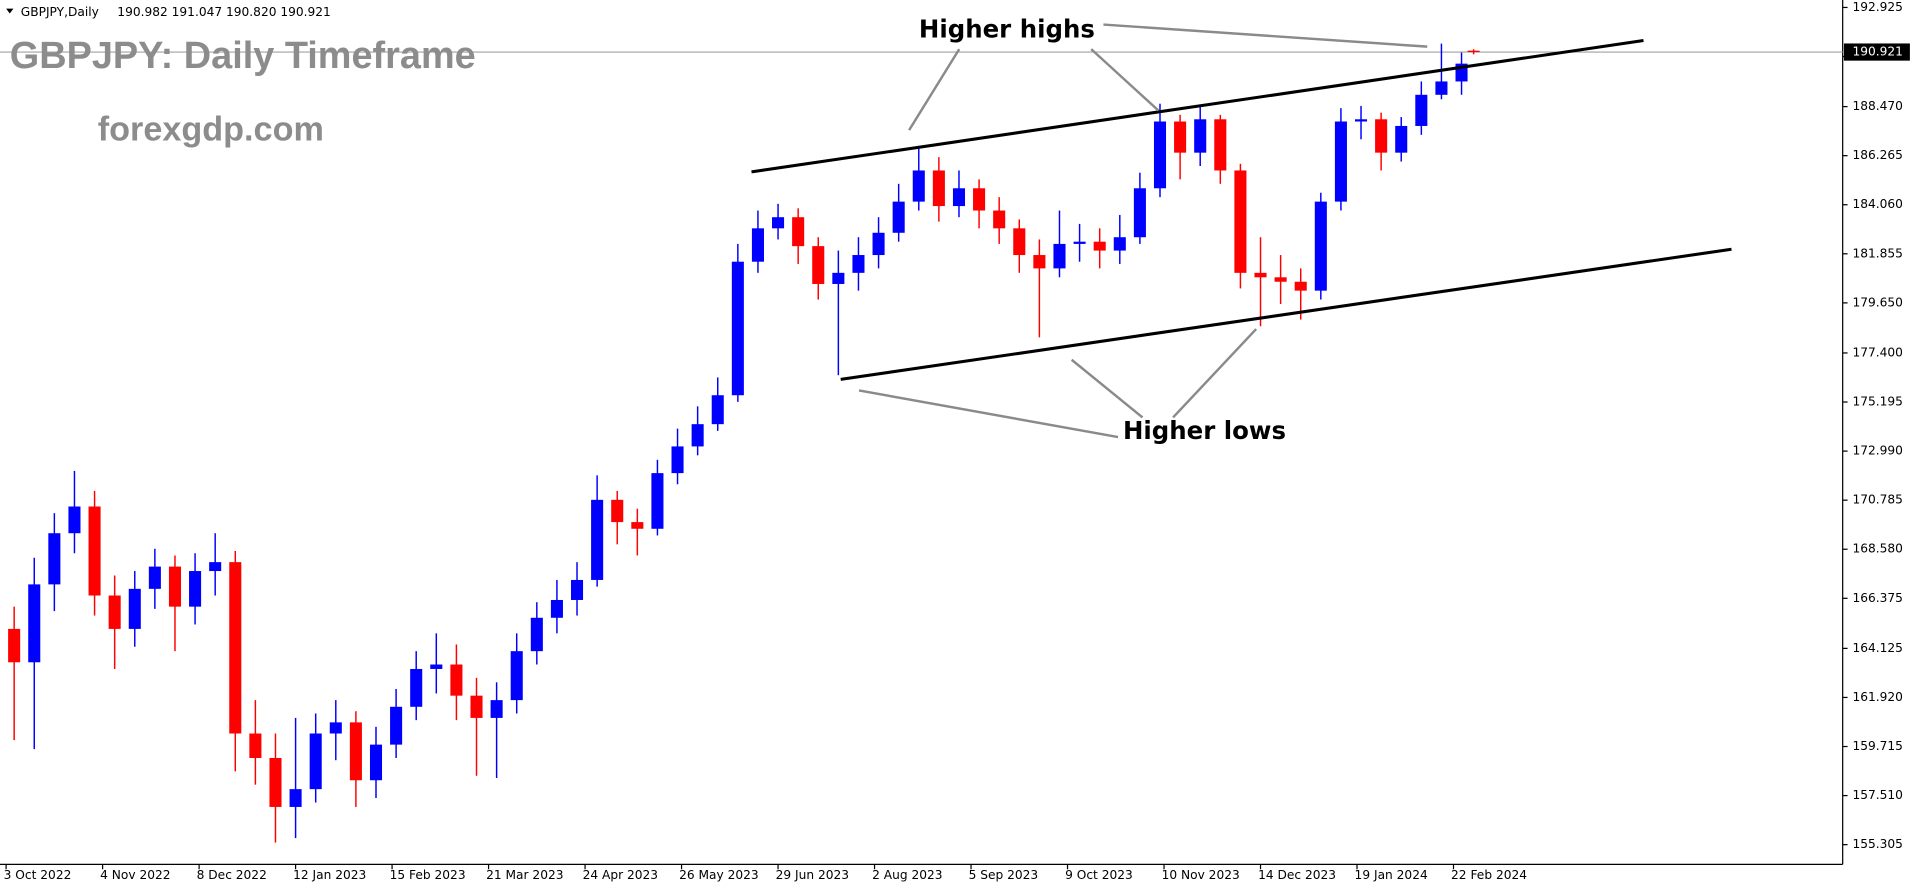 The height and width of the screenshot is (884, 1916). Describe the element at coordinates (211, 129) in the screenshot. I see `chart-subtitle: forexgdp.com` at that location.